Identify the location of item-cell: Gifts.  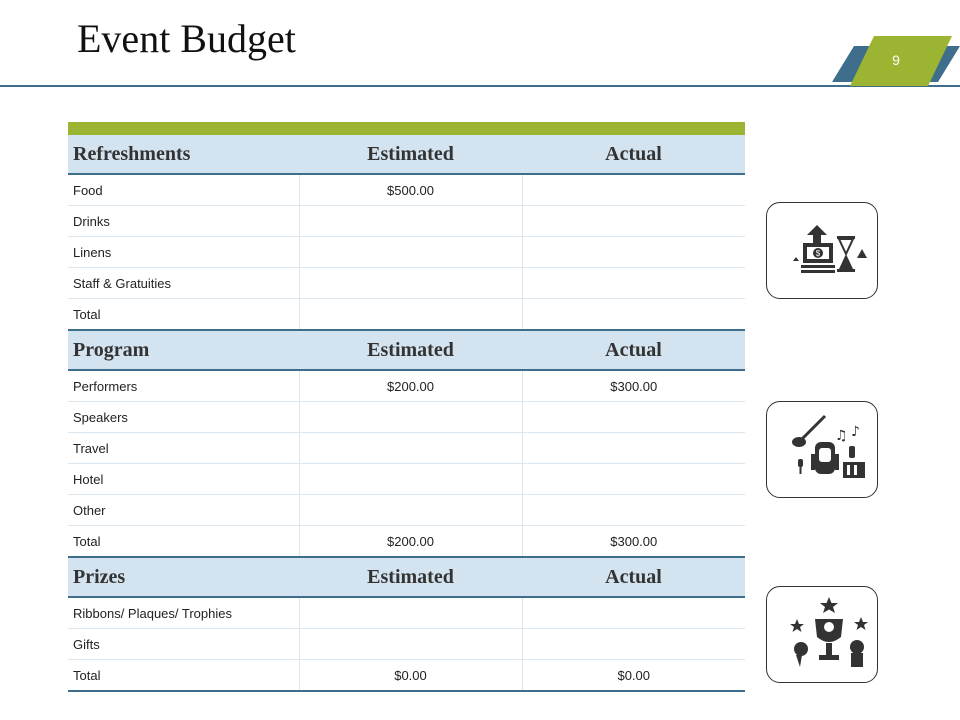
(184, 644).